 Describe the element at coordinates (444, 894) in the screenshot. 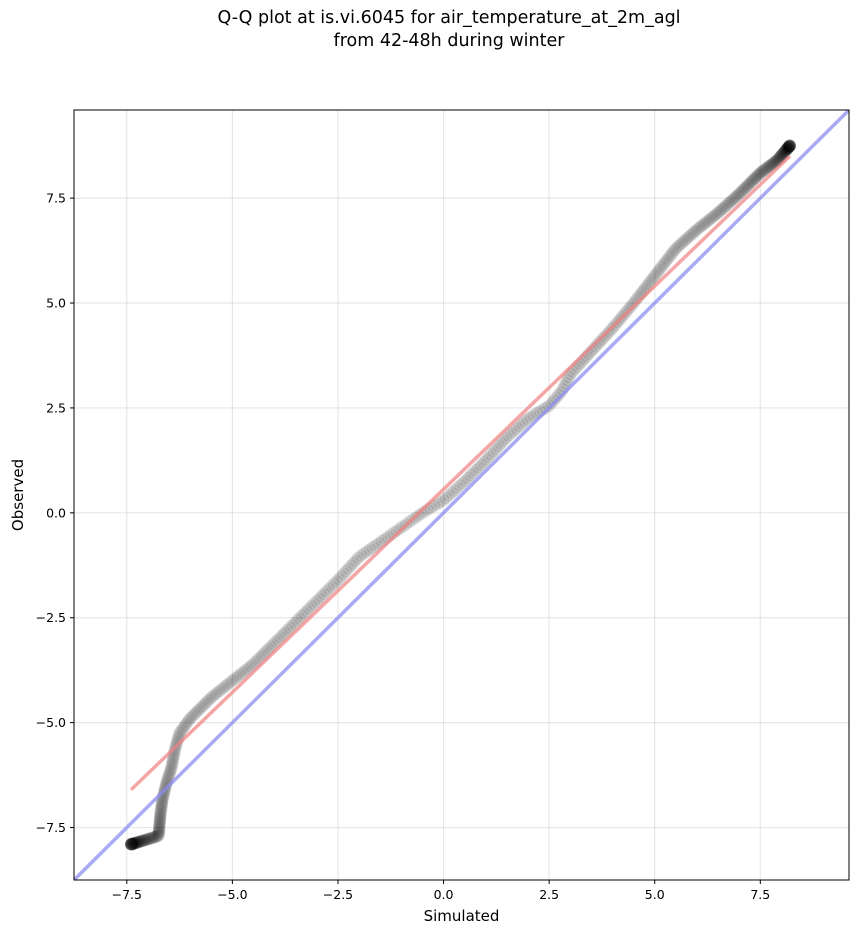

I see `x-tick-label: 0.0` at that location.